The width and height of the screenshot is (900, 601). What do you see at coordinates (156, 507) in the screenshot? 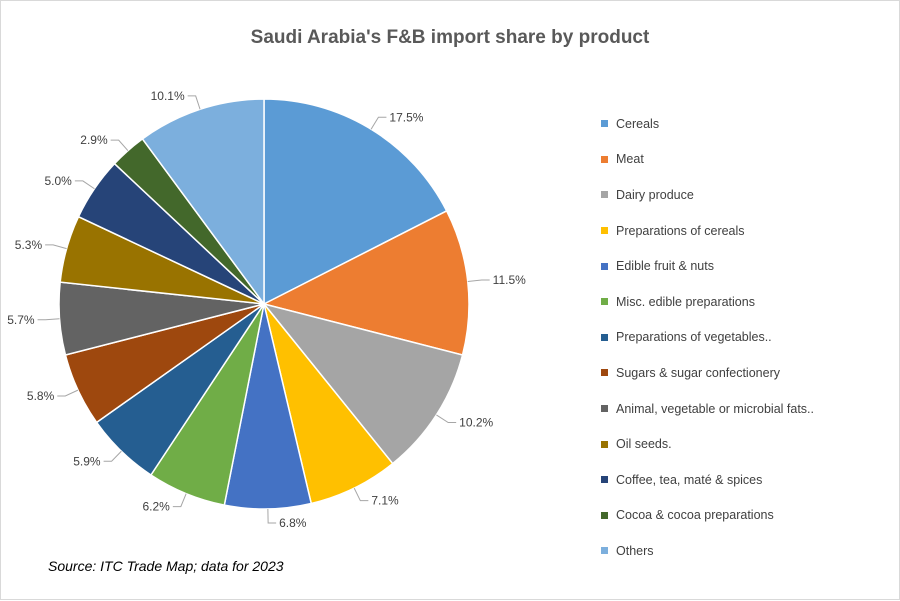
I see `data-label-misc-edible-preparations: 6.2%` at bounding box center [156, 507].